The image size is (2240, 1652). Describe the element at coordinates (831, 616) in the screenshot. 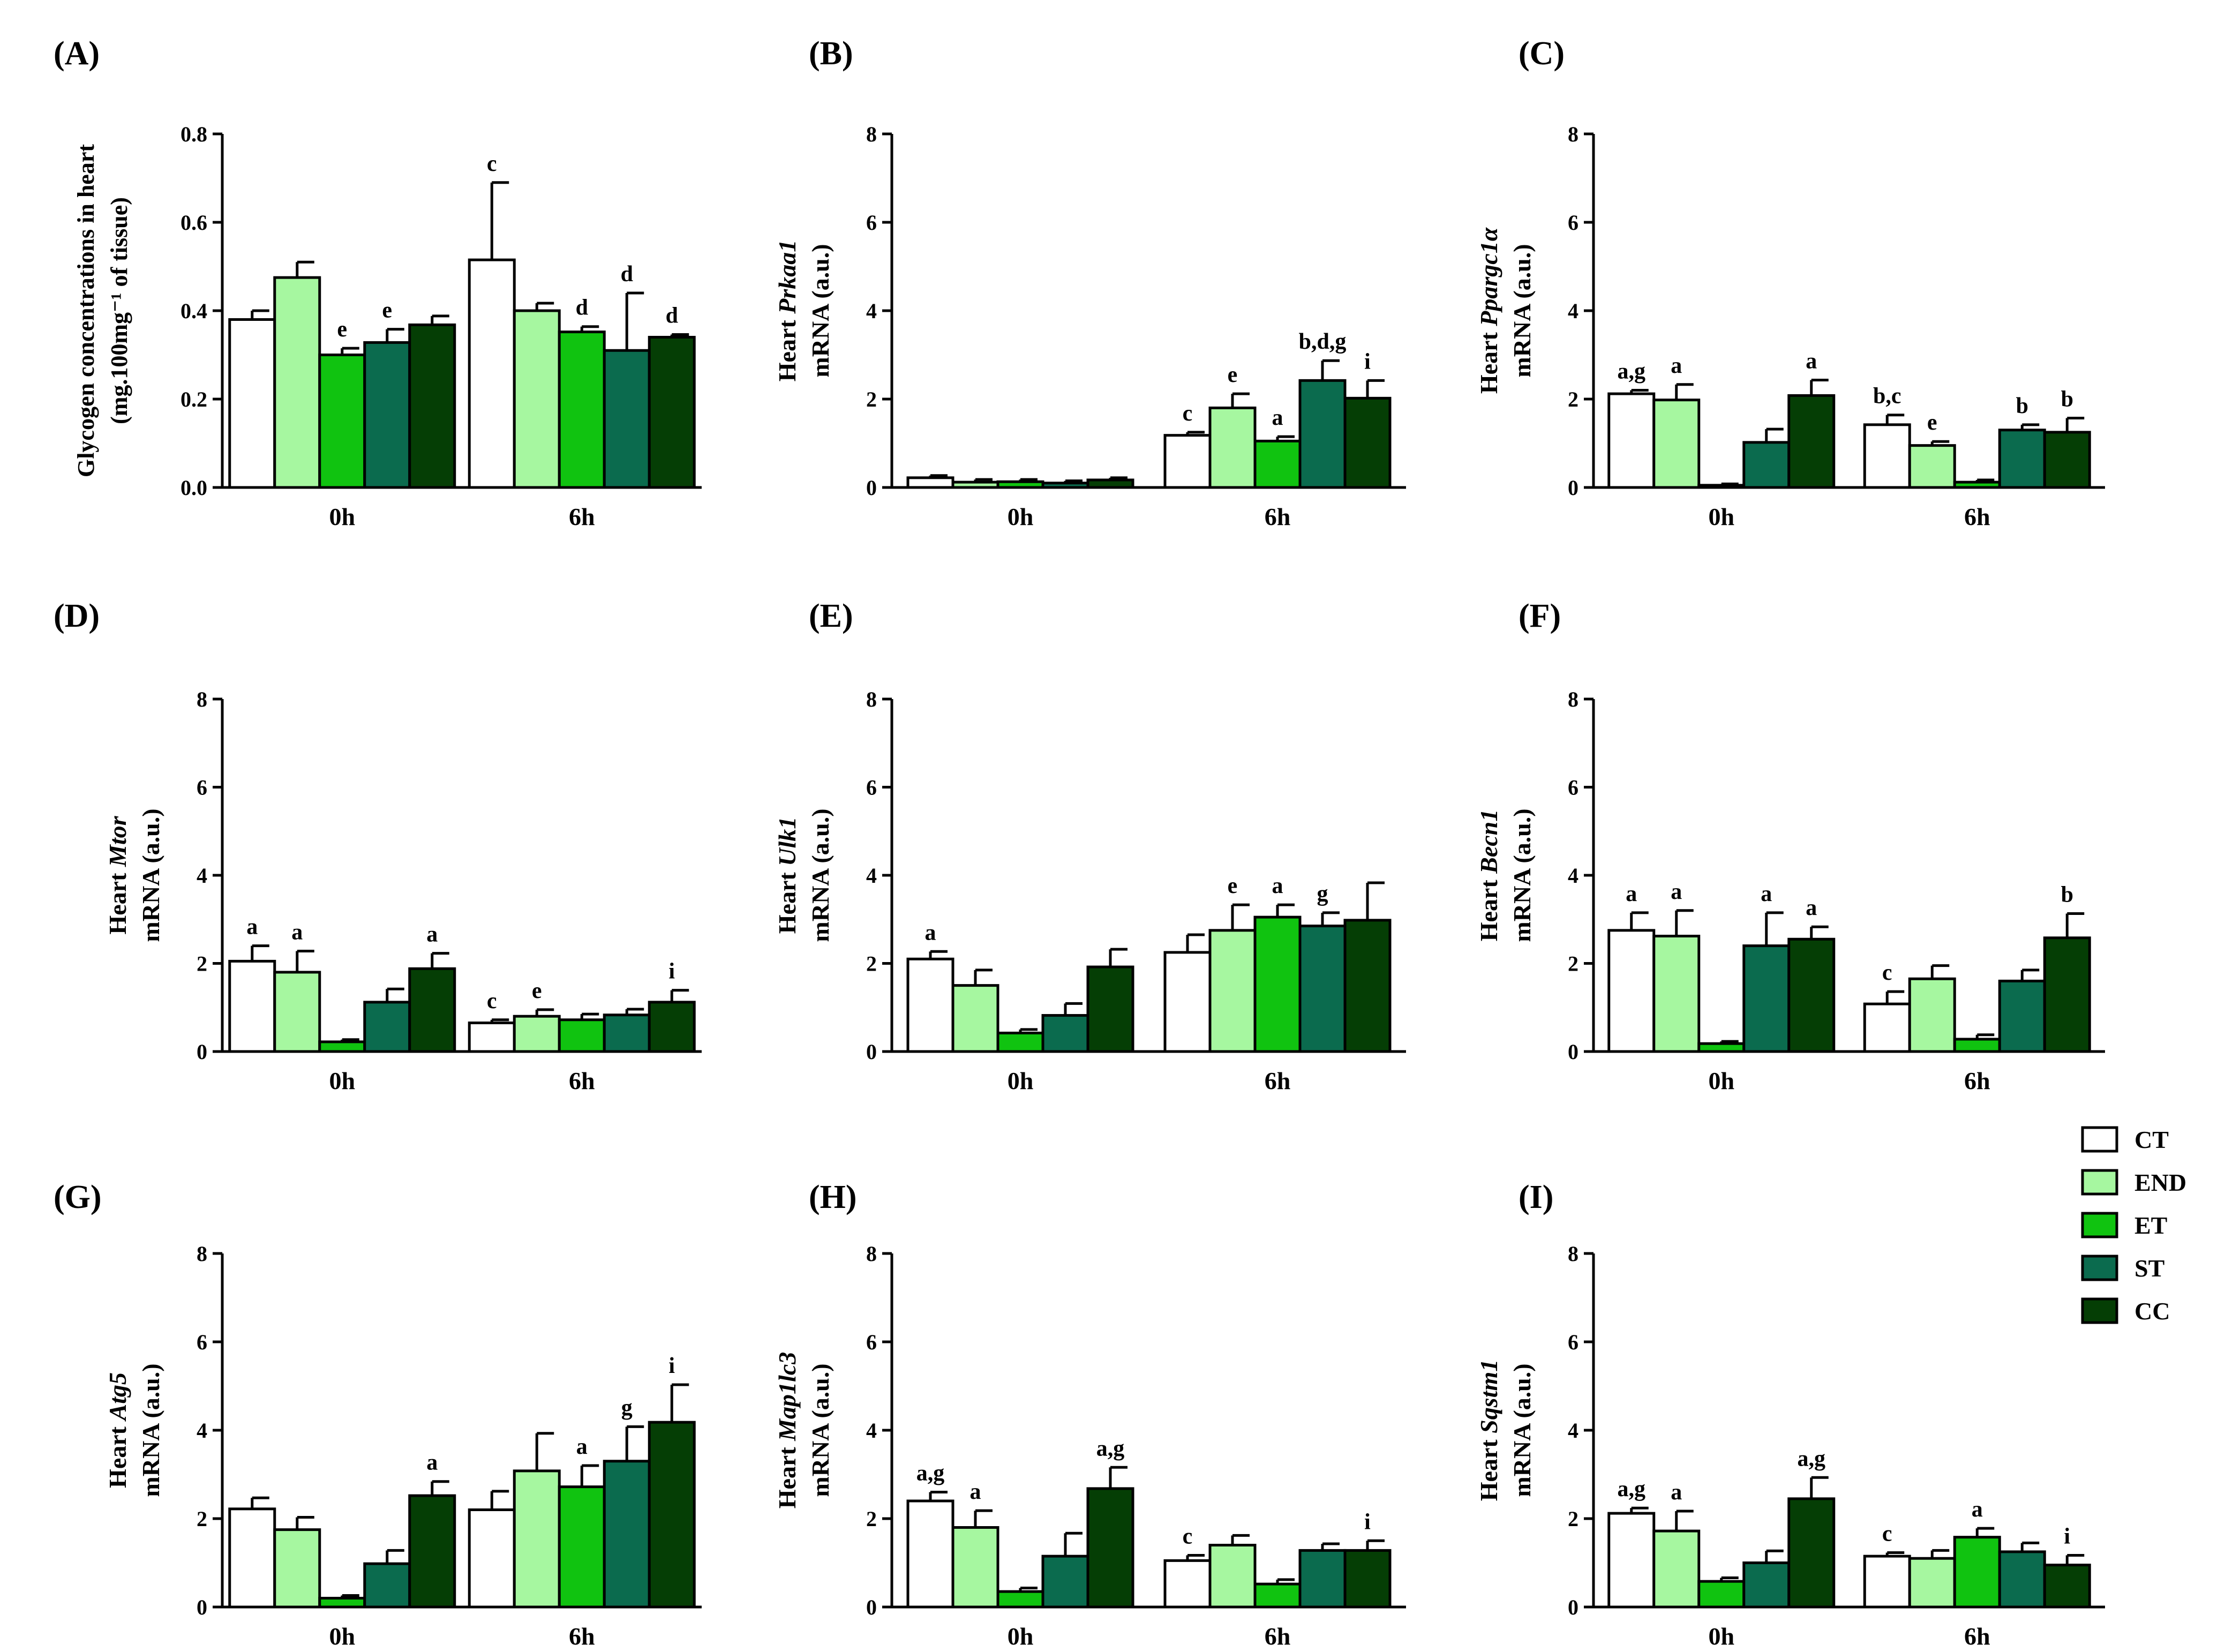

I see `panel-label: (E)` at that location.